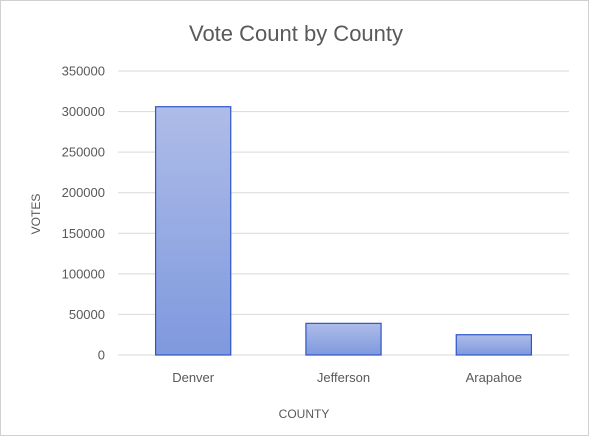 The height and width of the screenshot is (437, 589). Describe the element at coordinates (193, 231) in the screenshot. I see `bar-denver` at that location.